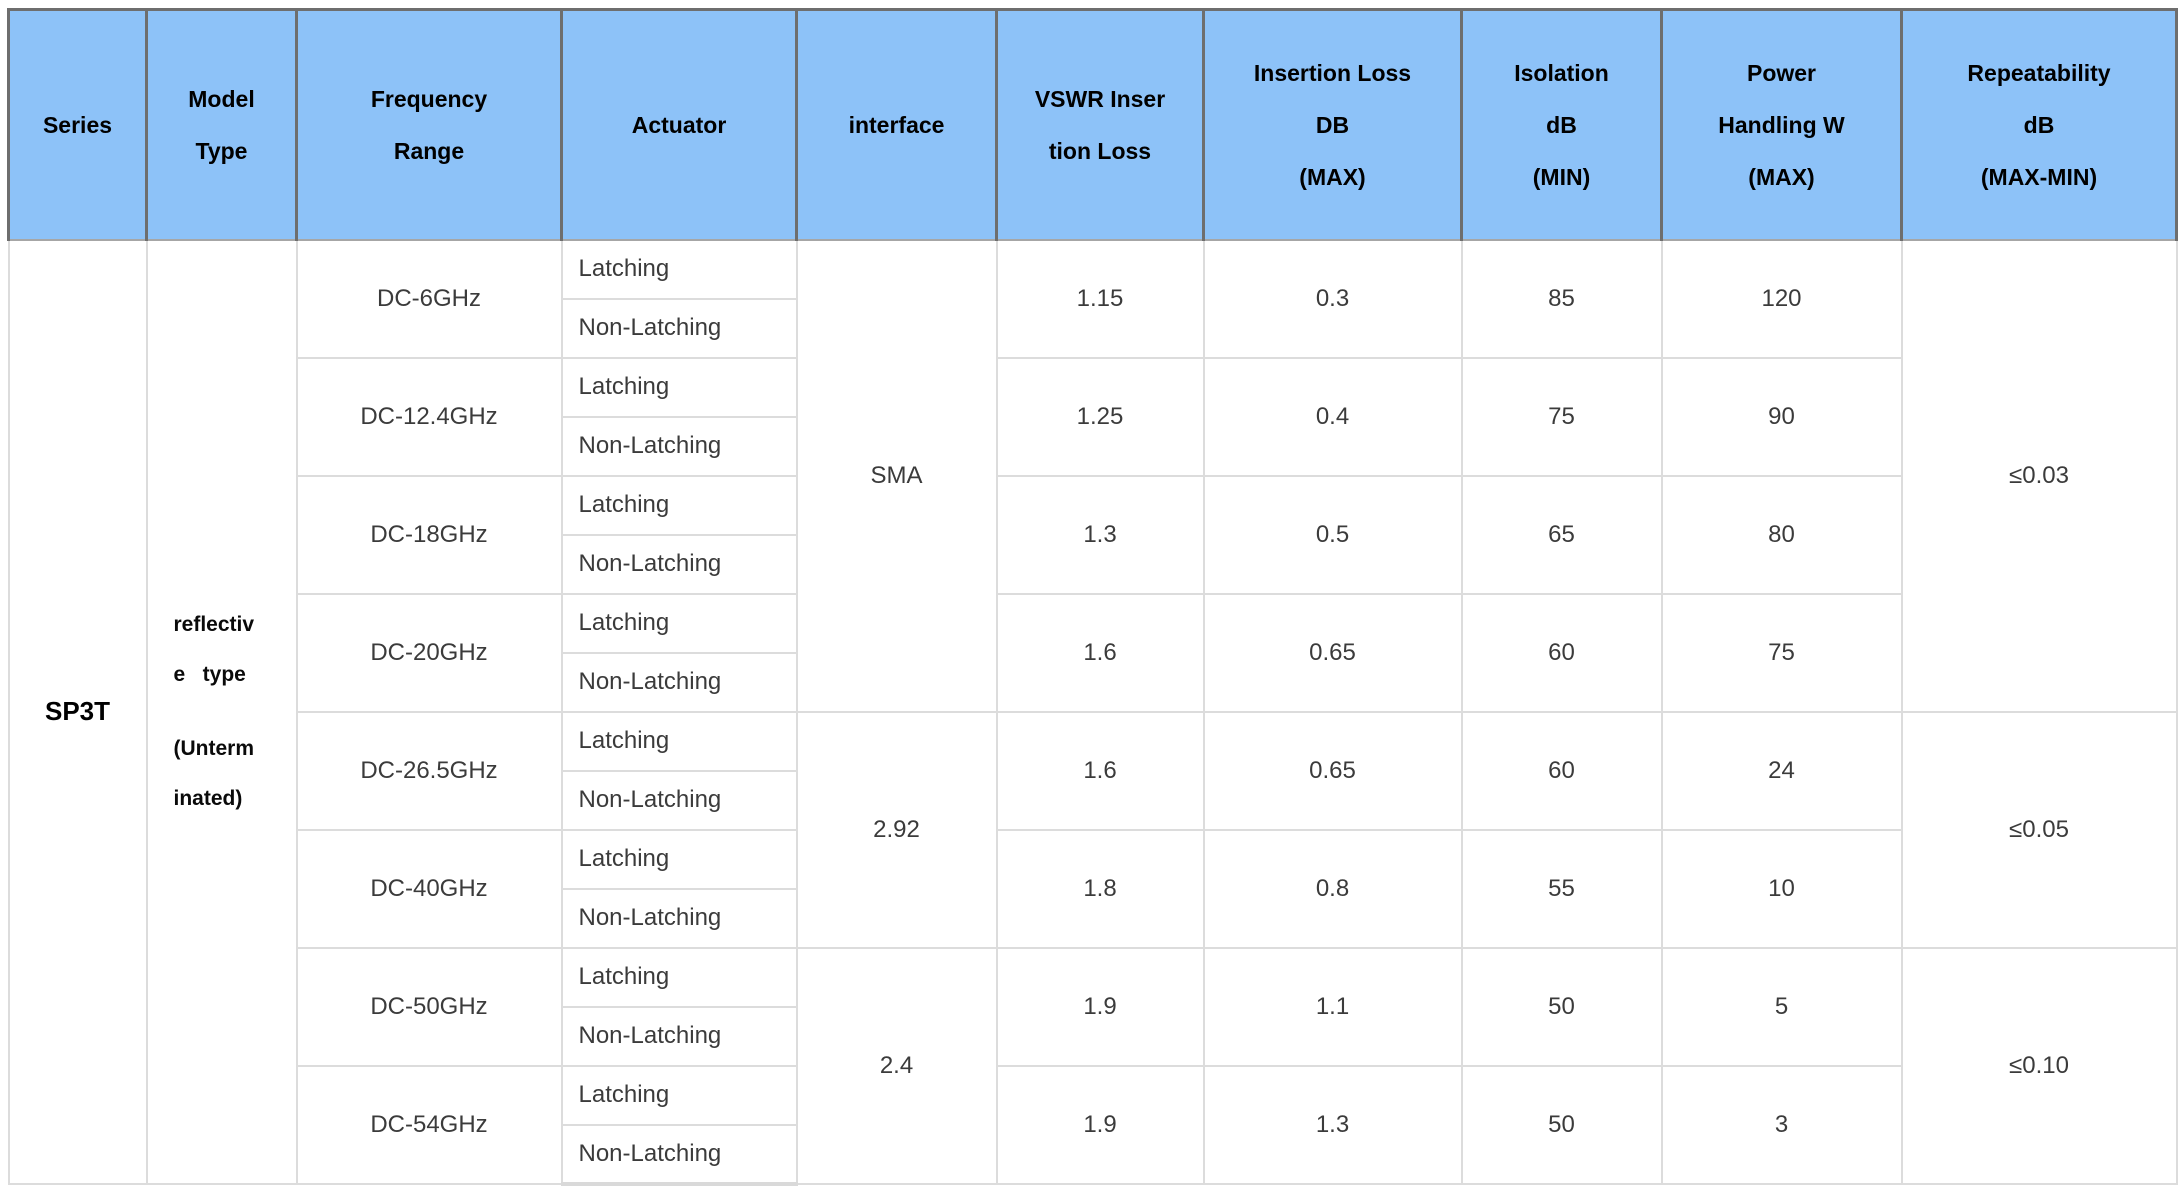  What do you see at coordinates (1781, 534) in the screenshot?
I see `cell-power: 80` at bounding box center [1781, 534].